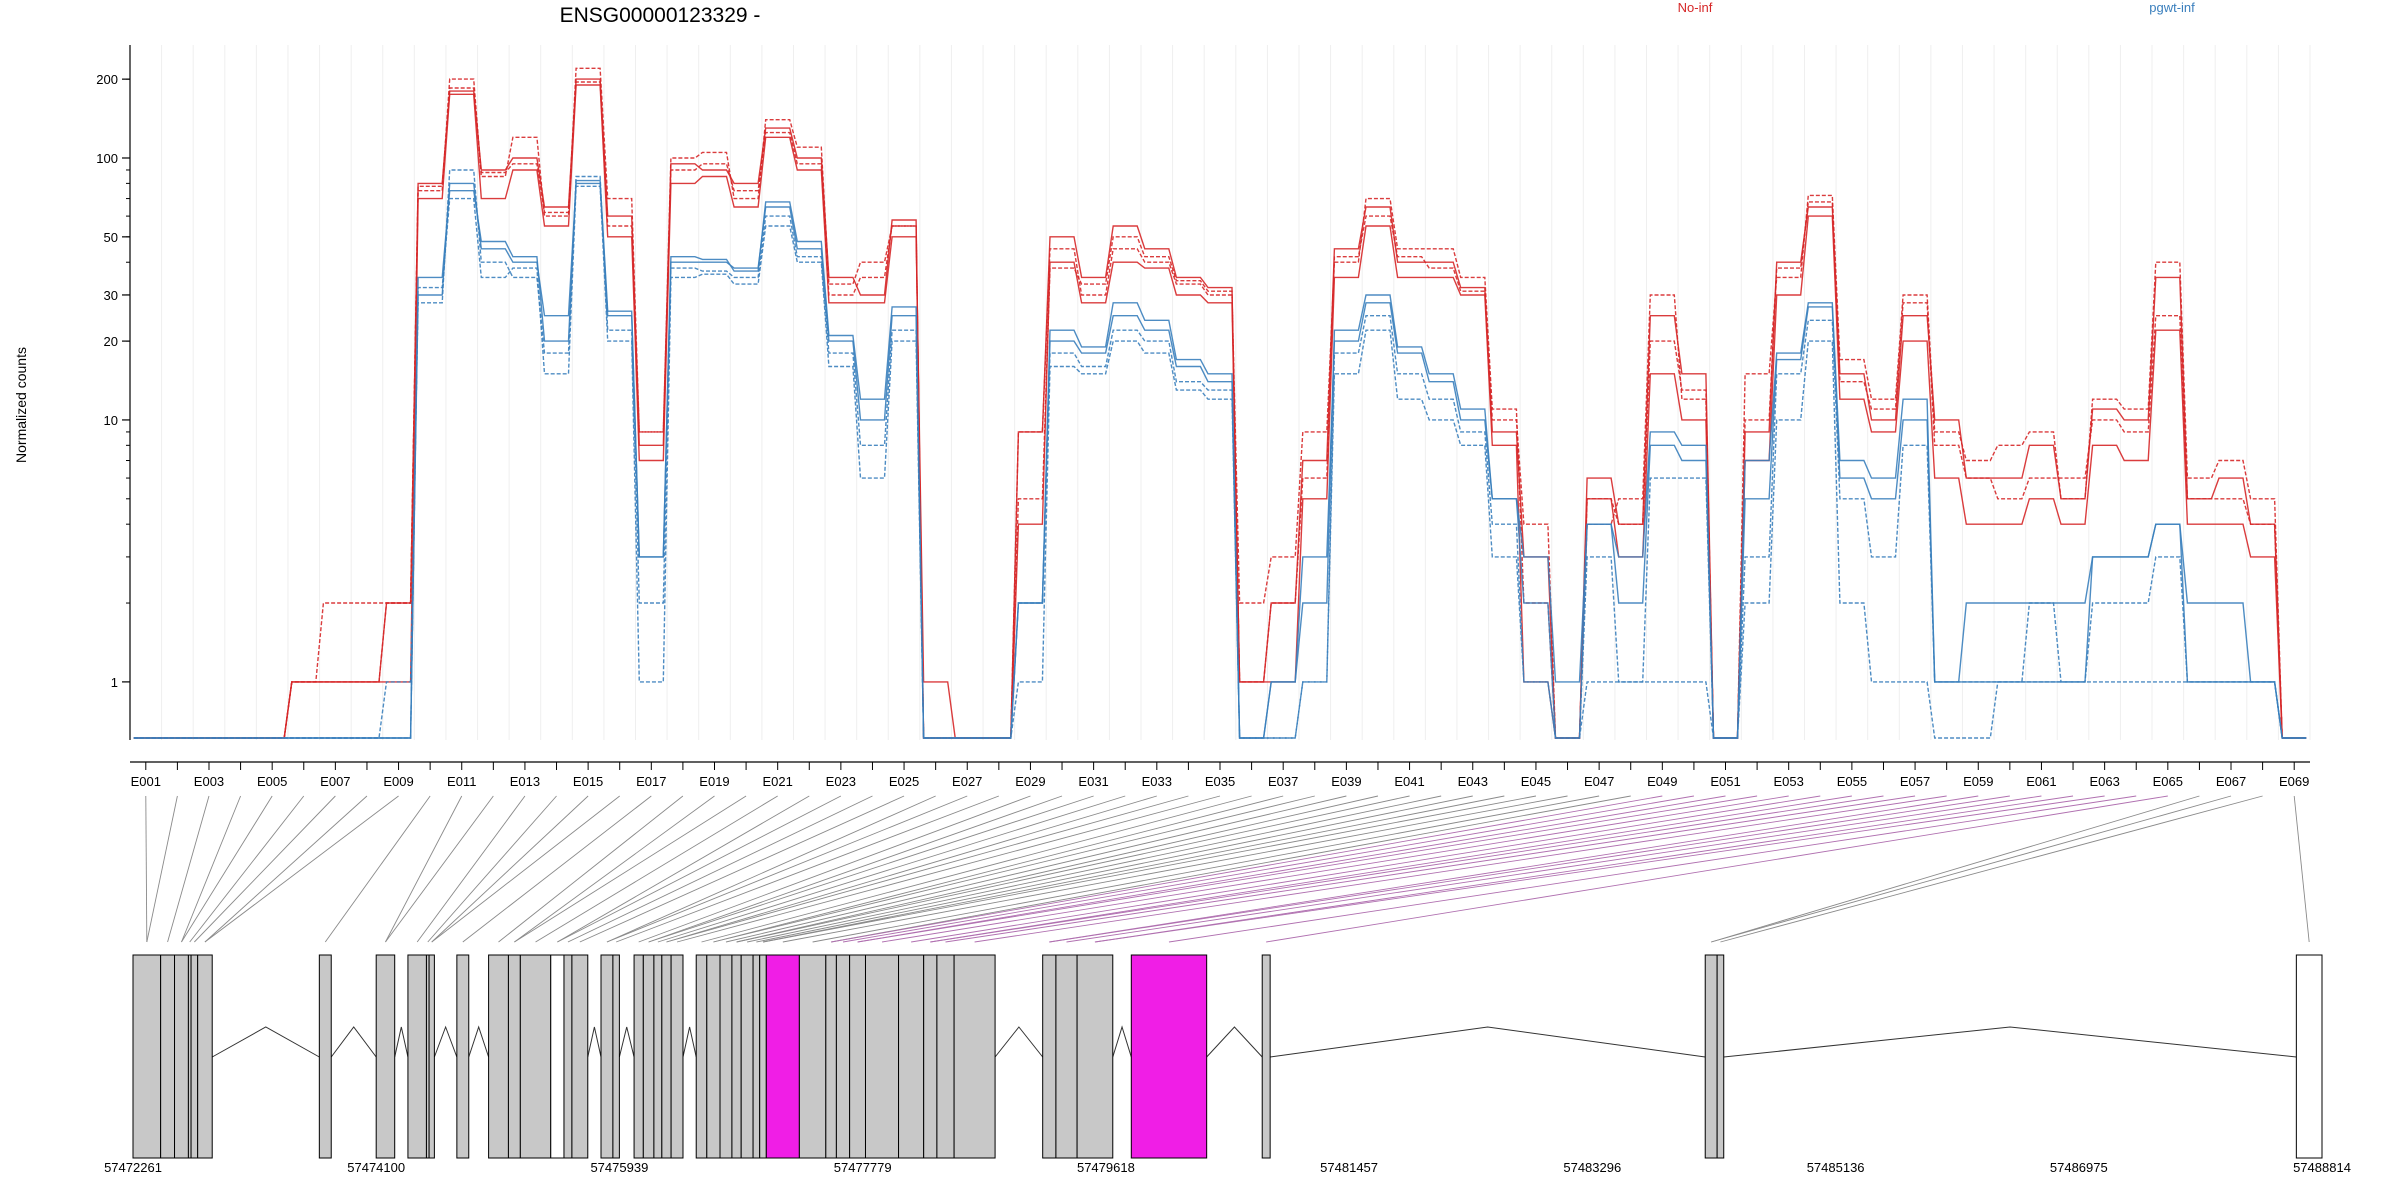 This screenshot has width=2400, height=1200. Describe the element at coordinates (111, 295) in the screenshot. I see `y-tick-label: 30` at that location.